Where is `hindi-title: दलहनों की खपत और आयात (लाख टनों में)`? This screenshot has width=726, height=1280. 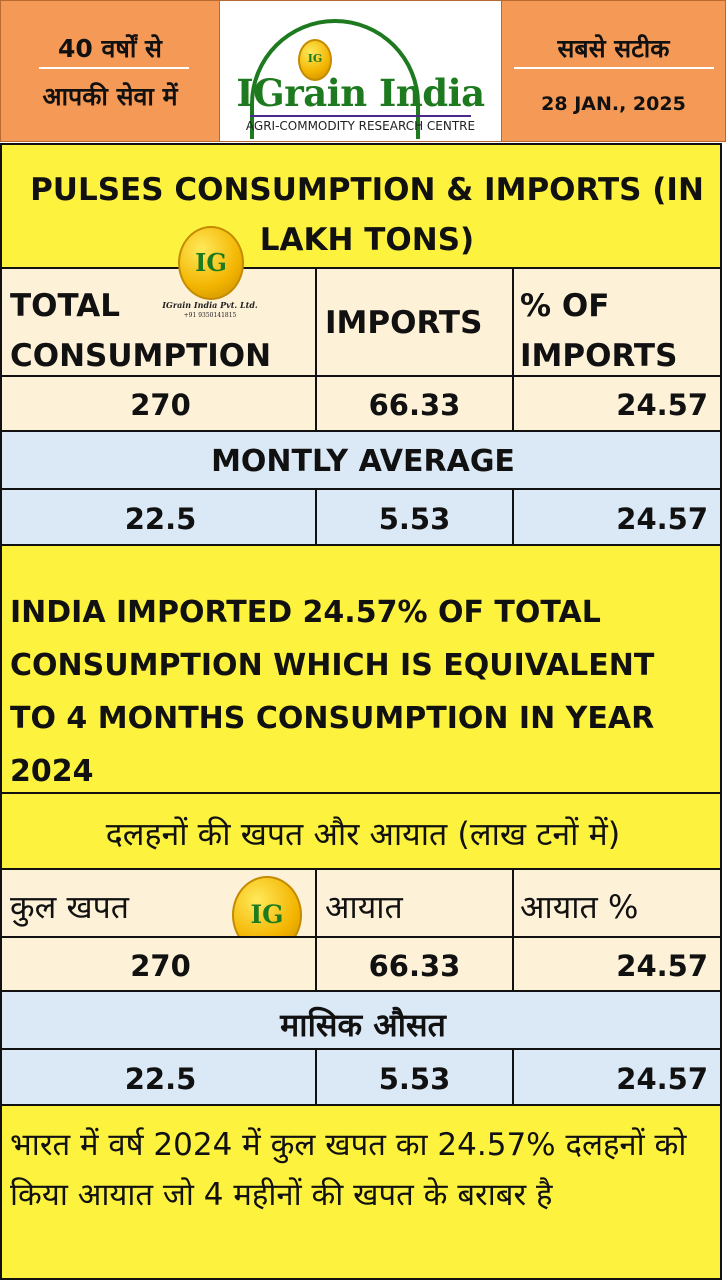
hindi-title: दलहनों की खपत और आयात (लाख टनों में) is located at coordinates (363, 834).